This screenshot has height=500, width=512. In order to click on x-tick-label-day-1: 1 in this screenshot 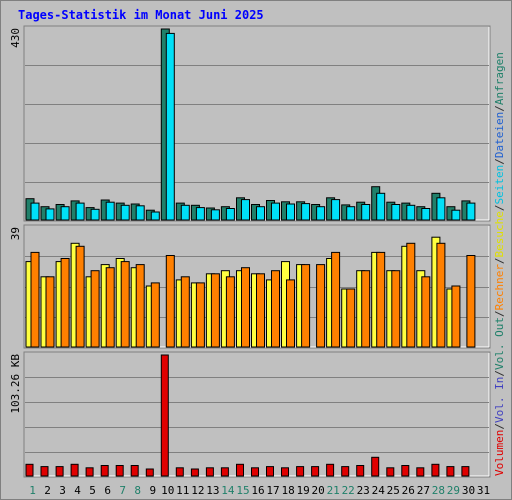, I will do `click(32, 490)`.